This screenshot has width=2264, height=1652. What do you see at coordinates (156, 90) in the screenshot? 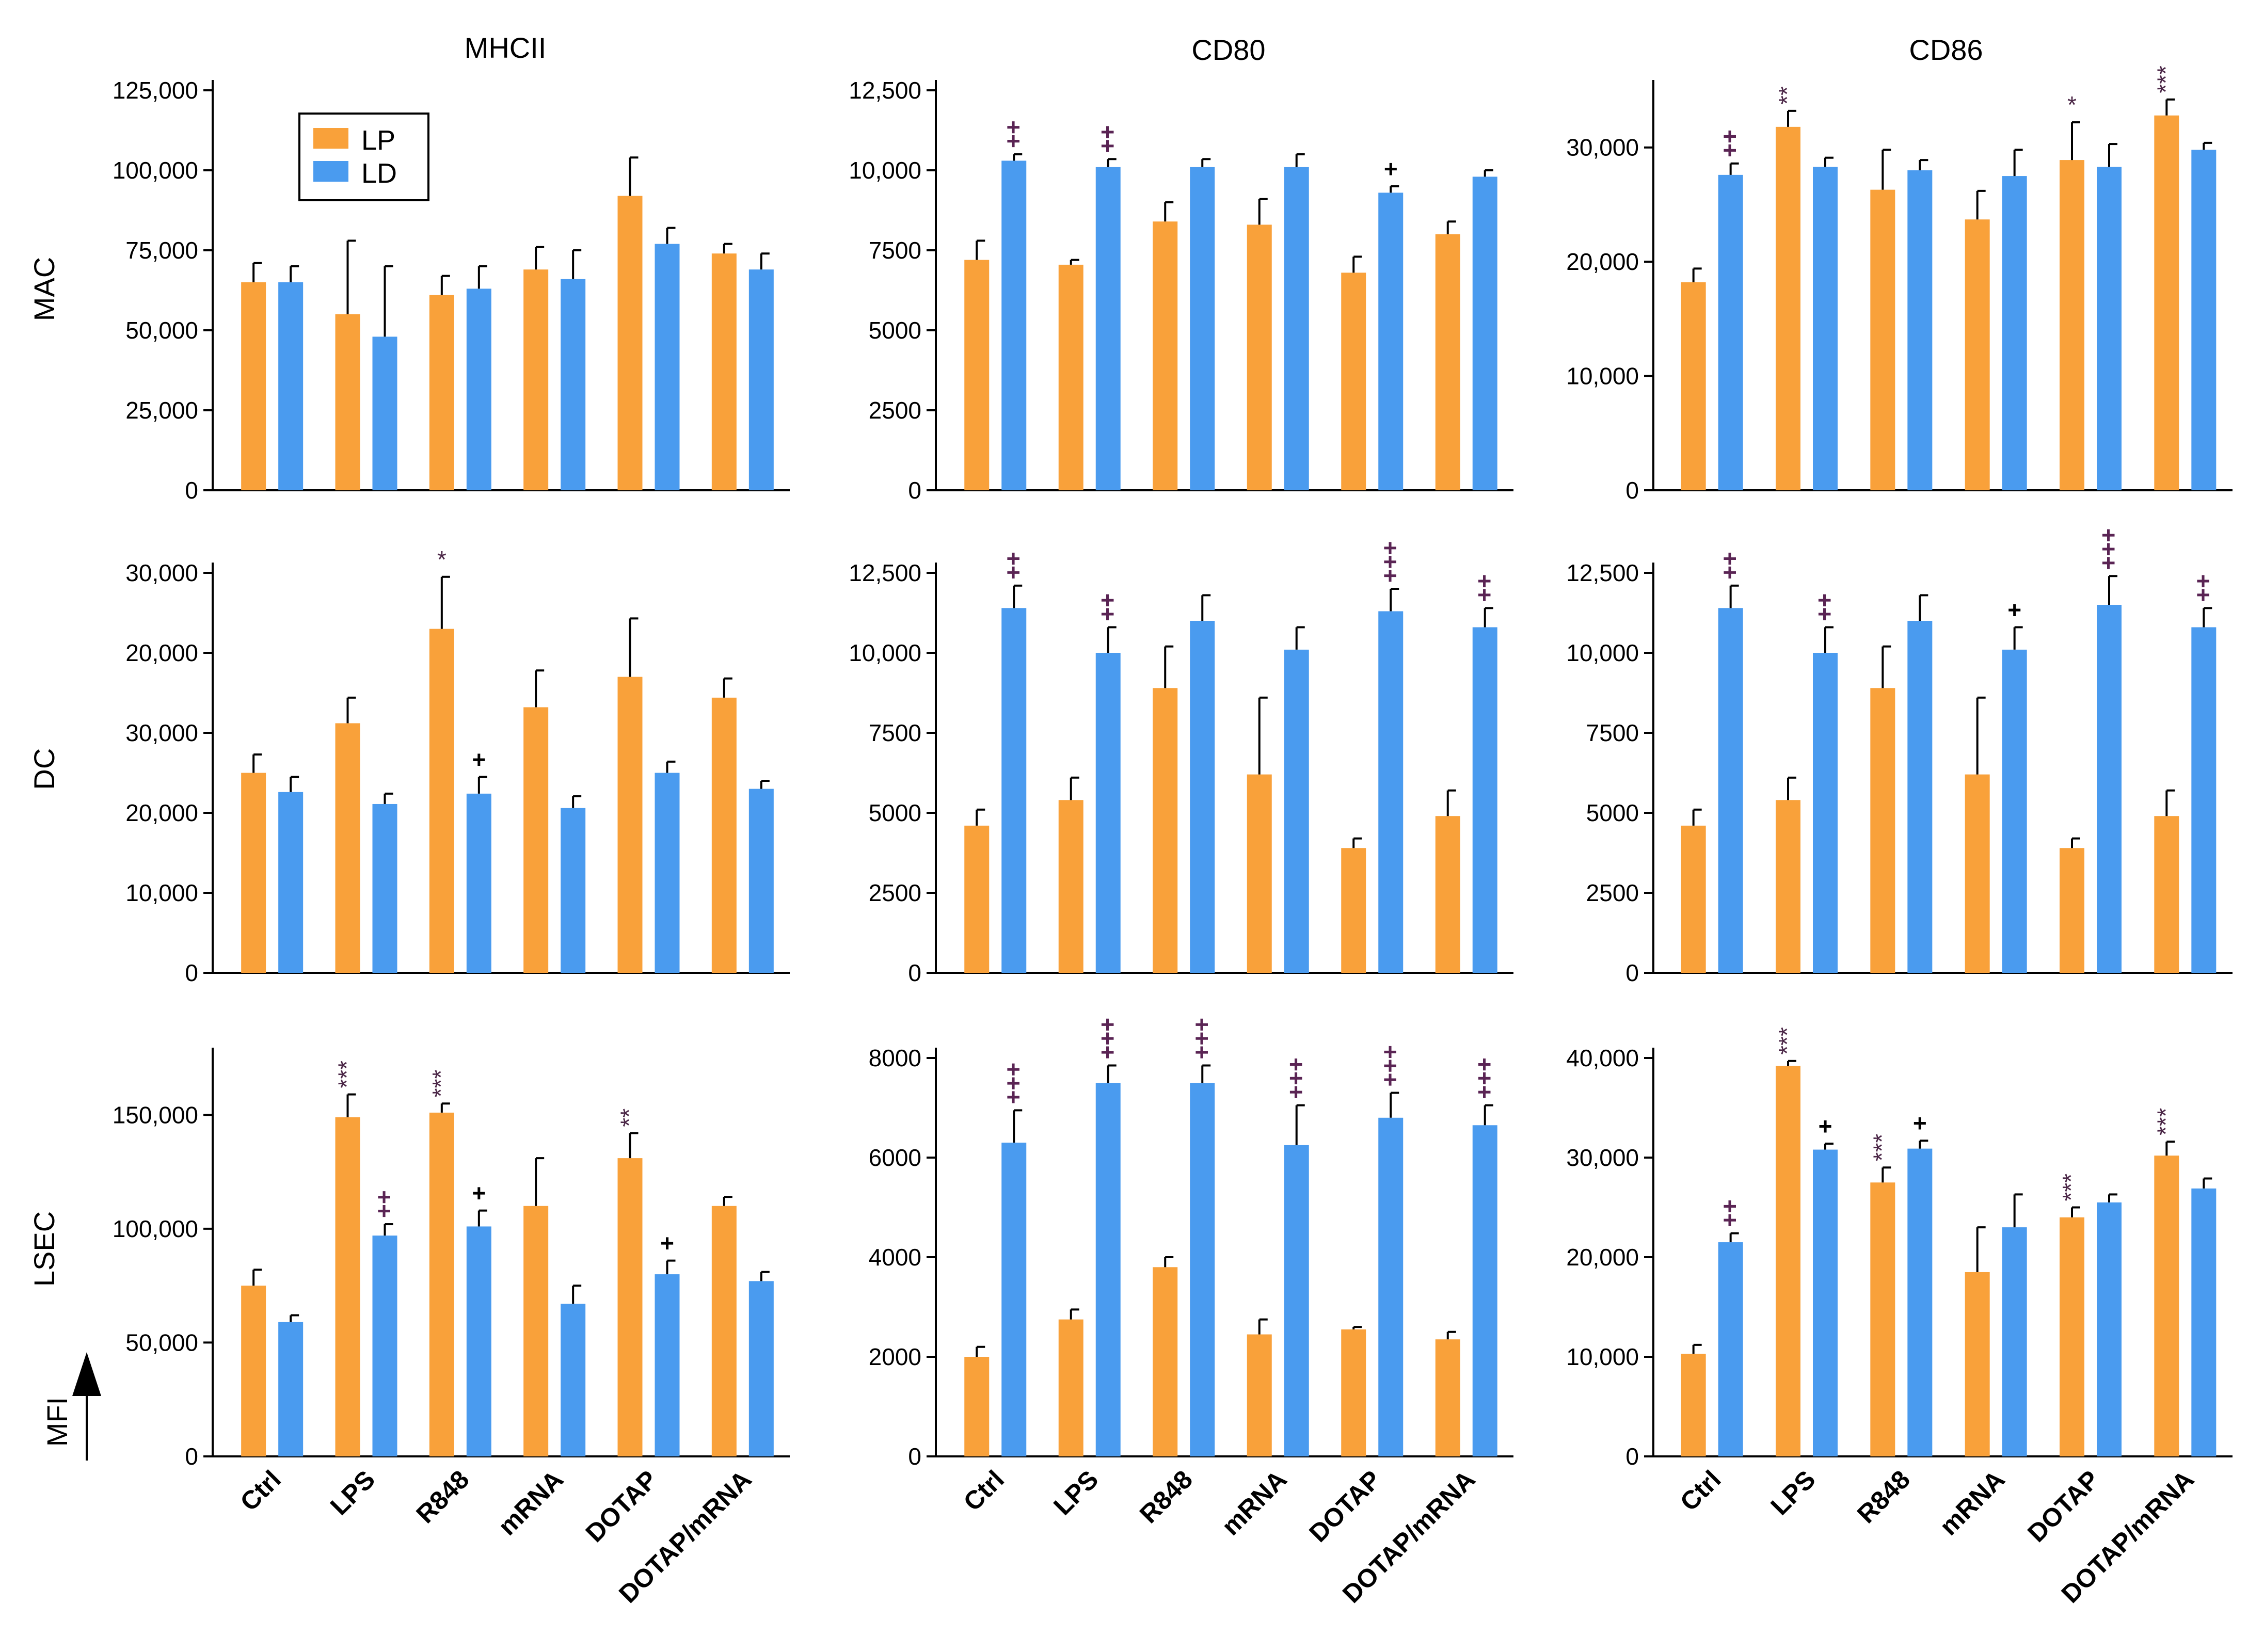
I see `y-tick-label: 125,000` at bounding box center [156, 90].